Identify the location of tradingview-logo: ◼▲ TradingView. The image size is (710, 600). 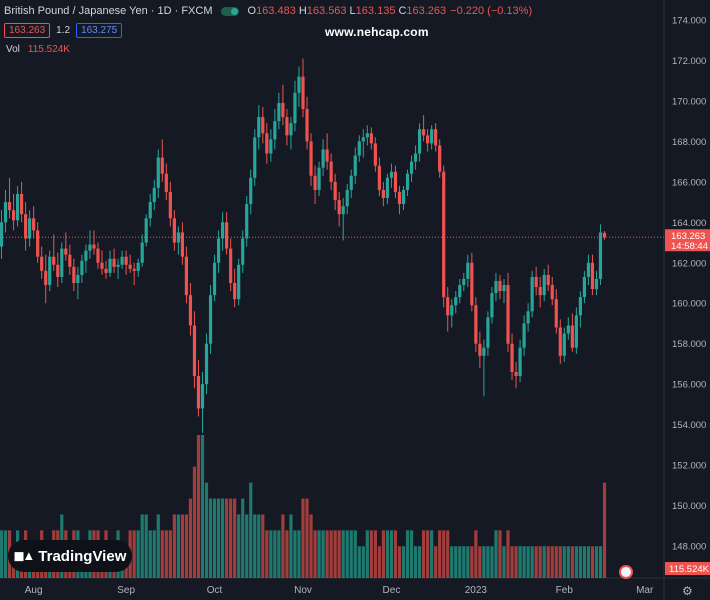
(70, 556).